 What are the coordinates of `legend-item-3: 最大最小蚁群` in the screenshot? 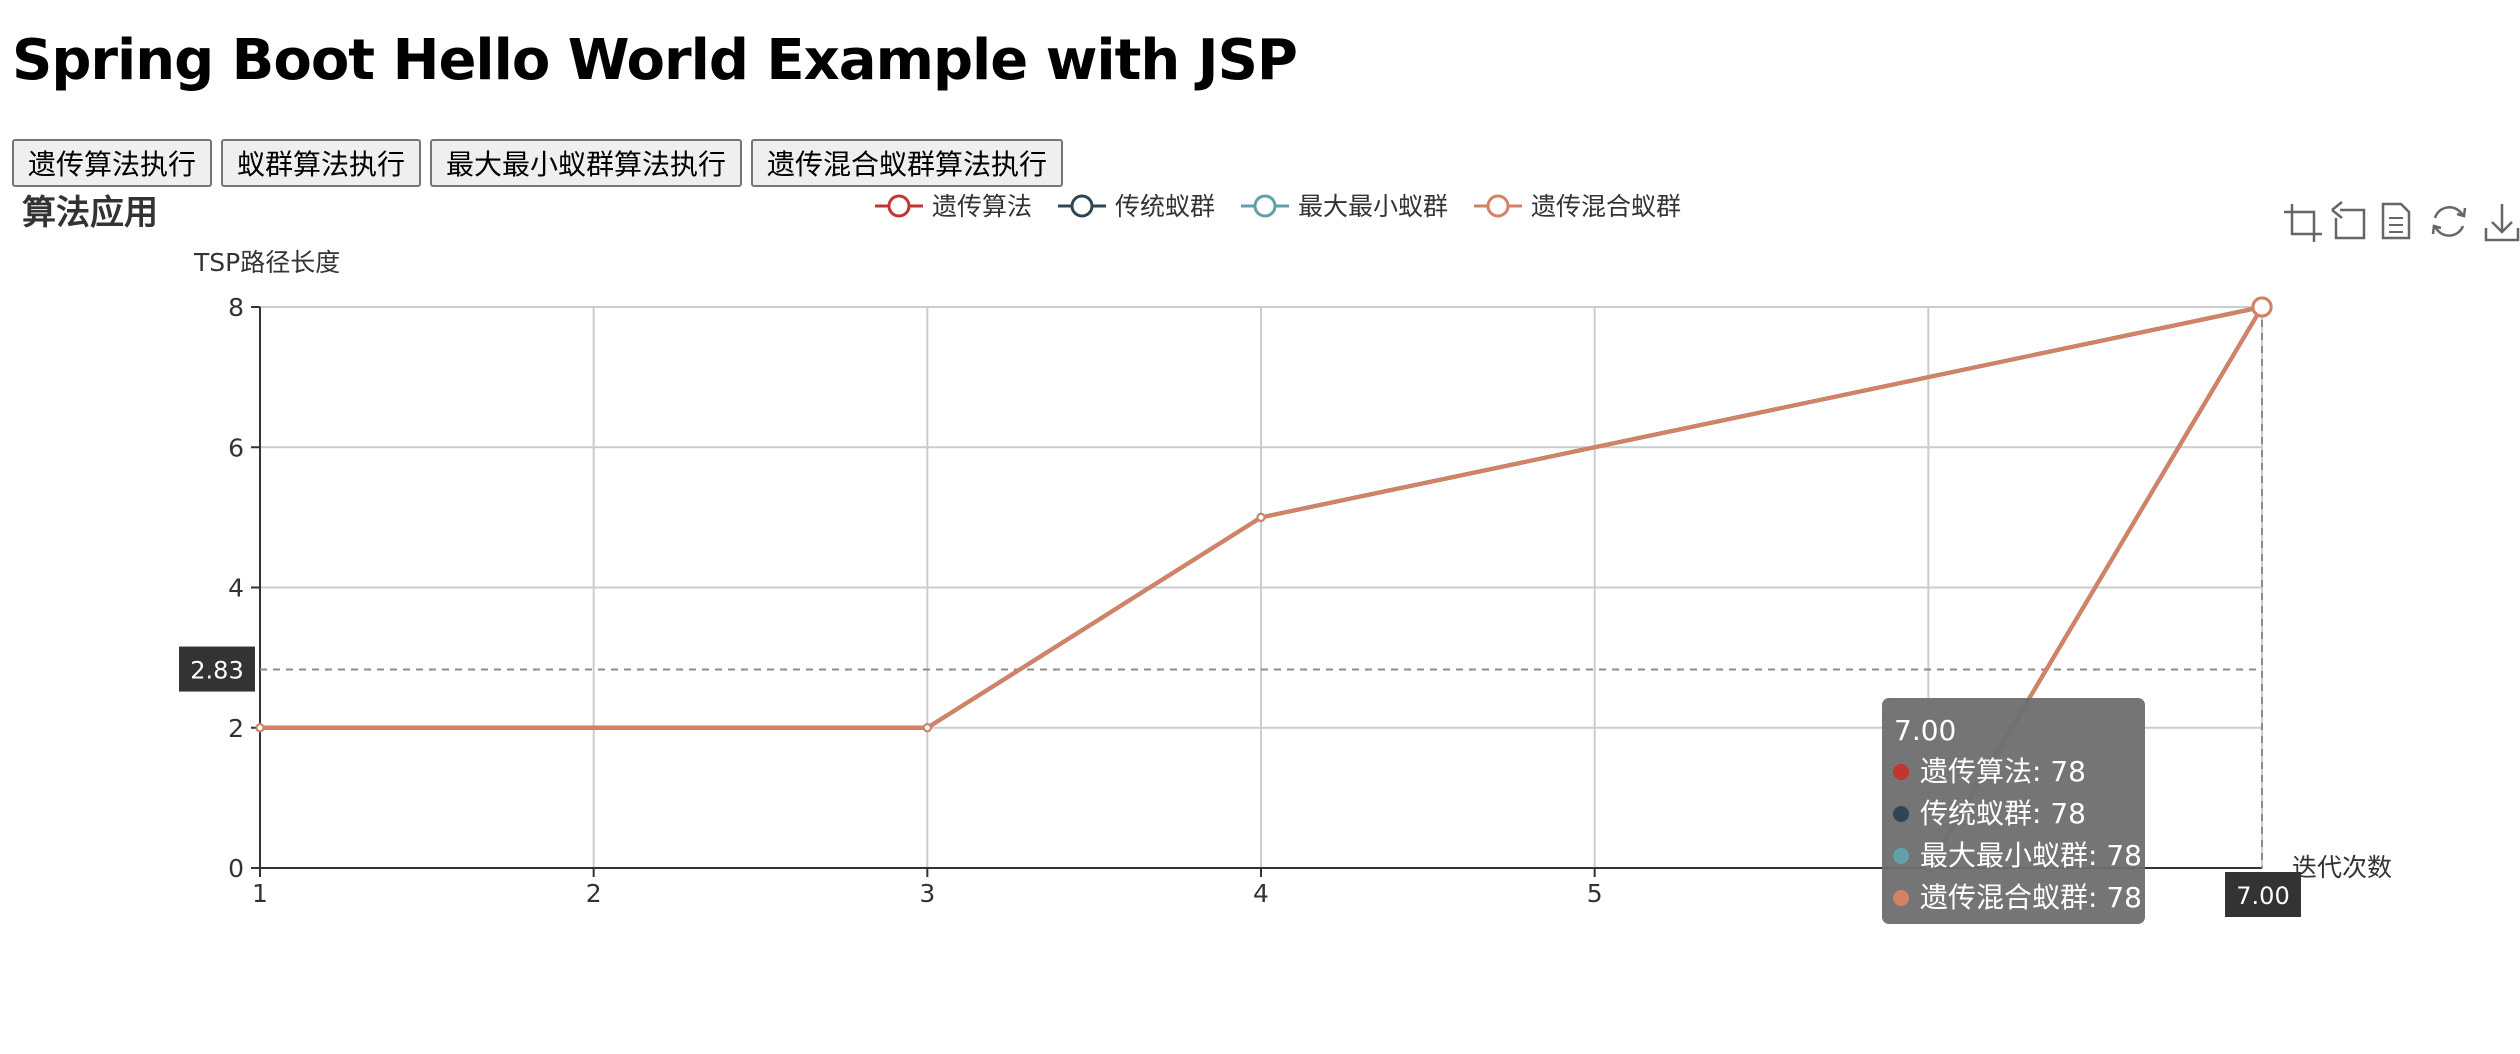 It's located at (1344, 206).